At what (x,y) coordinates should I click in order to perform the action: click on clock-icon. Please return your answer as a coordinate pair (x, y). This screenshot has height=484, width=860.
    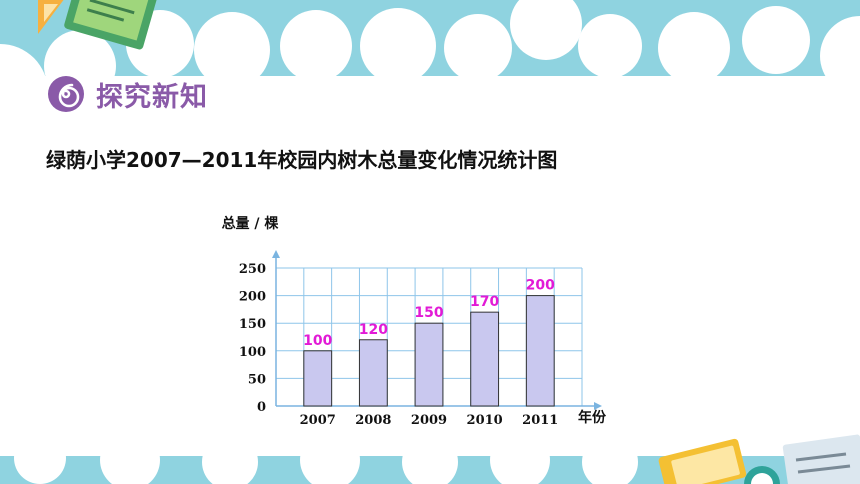
    Looking at the image, I should click on (762, 475).